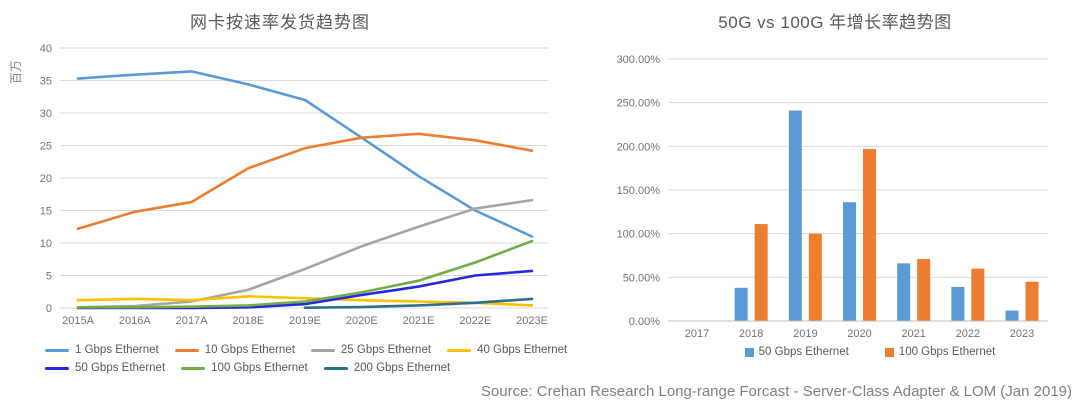  What do you see at coordinates (49, 309) in the screenshot?
I see `y-axis-tick-label: 0` at bounding box center [49, 309].